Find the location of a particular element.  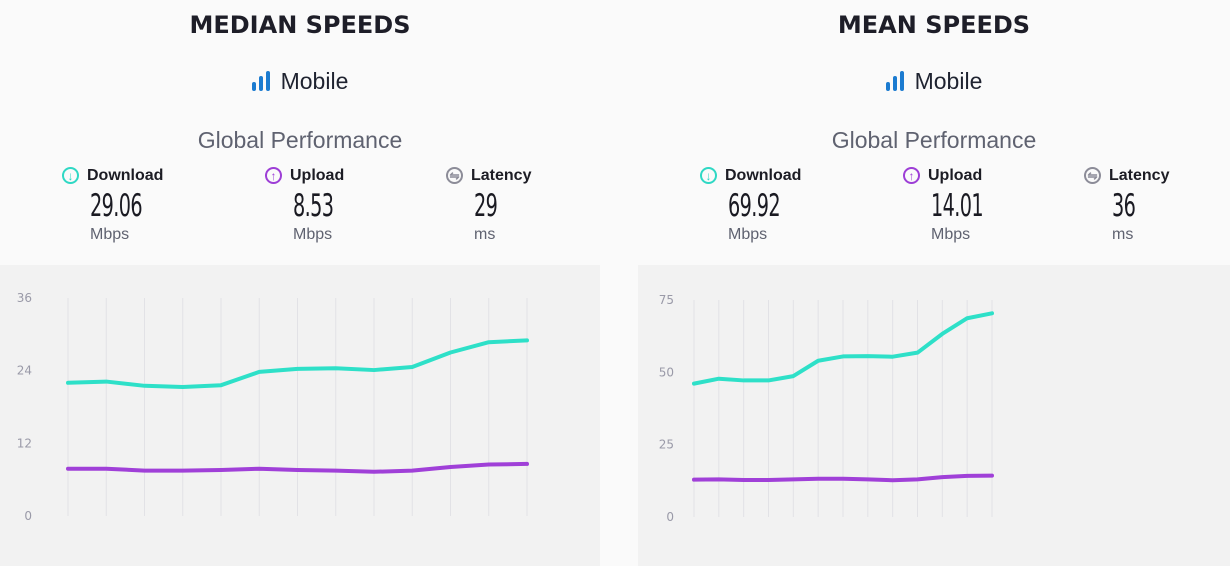

metric-upload: ↑ Upload 14.01 Mbps is located at coordinates (959, 205).